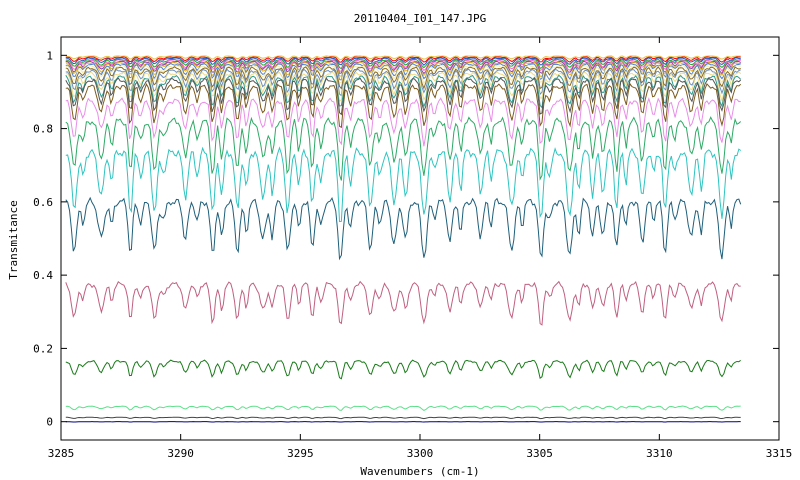 This screenshot has width=800, height=480. Describe the element at coordinates (43, 129) in the screenshot. I see `y-tick-label: 0.8` at that location.